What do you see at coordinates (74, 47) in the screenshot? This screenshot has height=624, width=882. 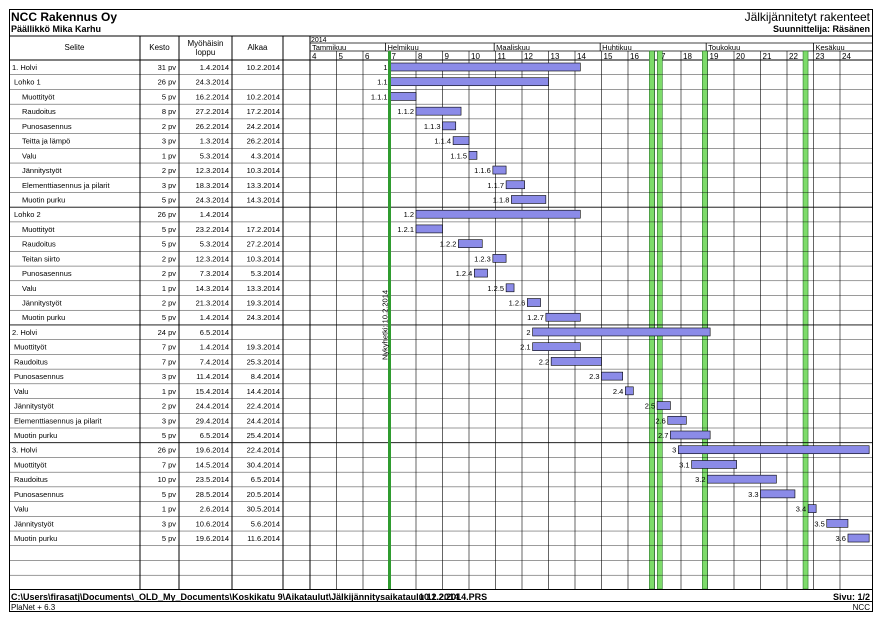 I see `column-header-task: Selite` at bounding box center [74, 47].